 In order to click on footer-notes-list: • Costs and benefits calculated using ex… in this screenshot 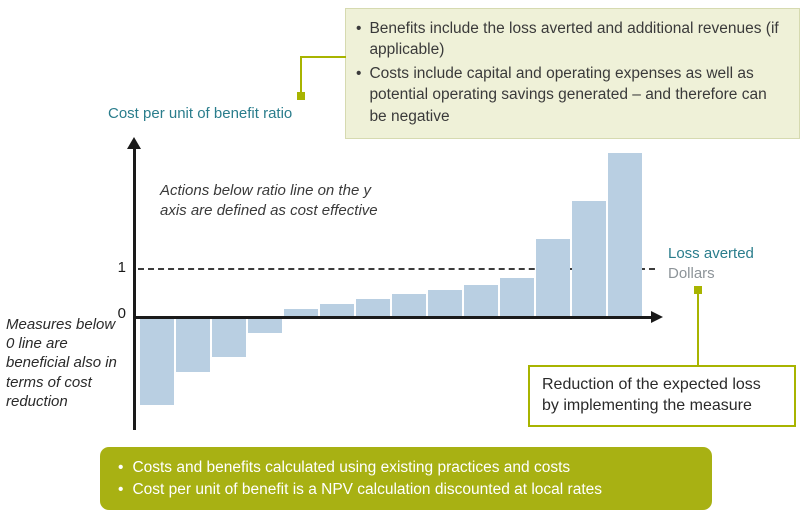, I will do `click(406, 478)`.